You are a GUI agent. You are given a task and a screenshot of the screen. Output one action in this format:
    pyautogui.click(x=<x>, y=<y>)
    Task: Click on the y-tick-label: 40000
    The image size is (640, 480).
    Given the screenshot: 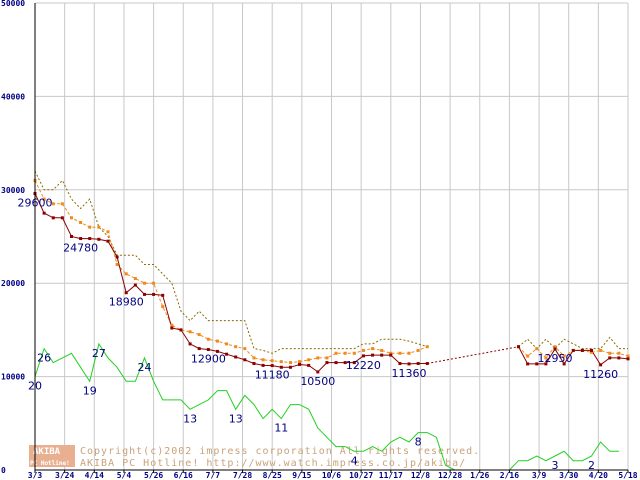 What is the action you would take?
    pyautogui.click(x=13, y=96)
    